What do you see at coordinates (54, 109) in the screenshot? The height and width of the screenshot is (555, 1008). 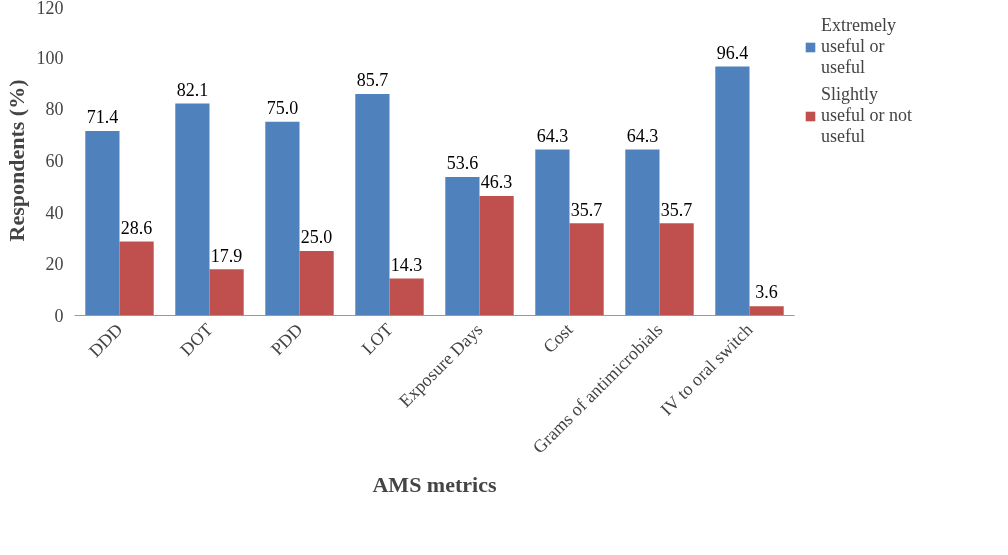 I see `y-tick-label: 80` at bounding box center [54, 109].